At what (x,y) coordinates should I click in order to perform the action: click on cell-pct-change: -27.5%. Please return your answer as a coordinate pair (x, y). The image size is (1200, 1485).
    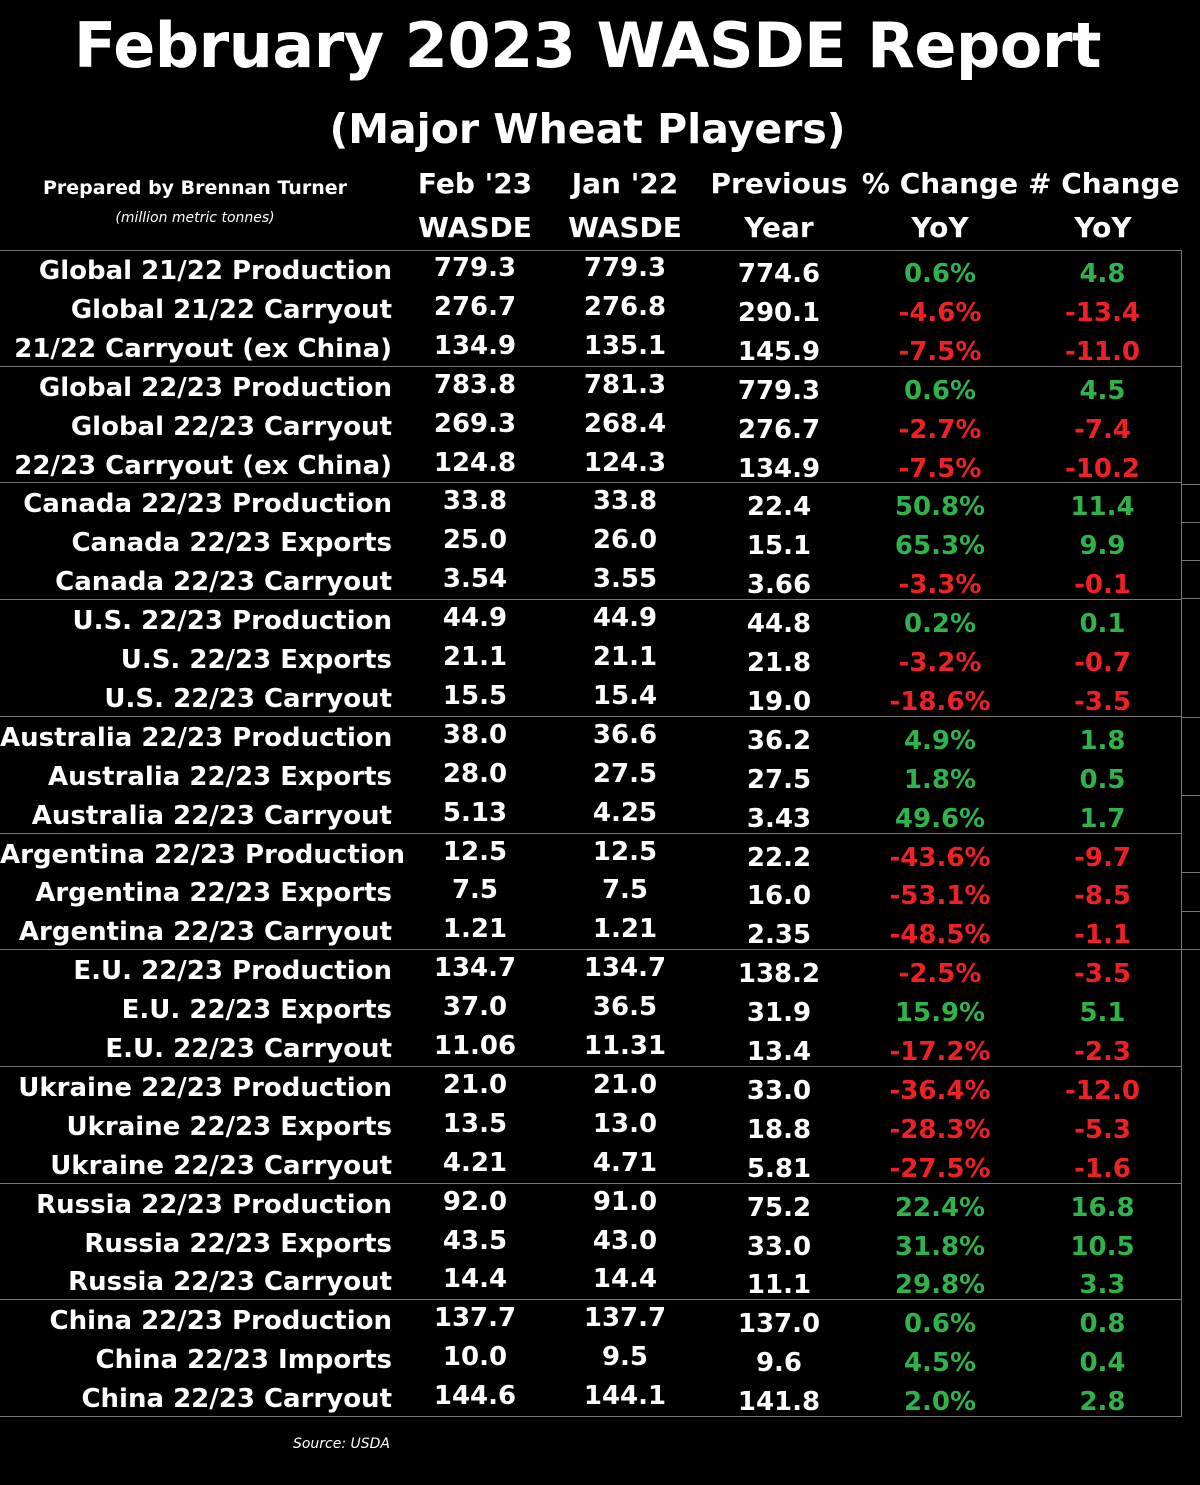
    Looking at the image, I should click on (940, 1168).